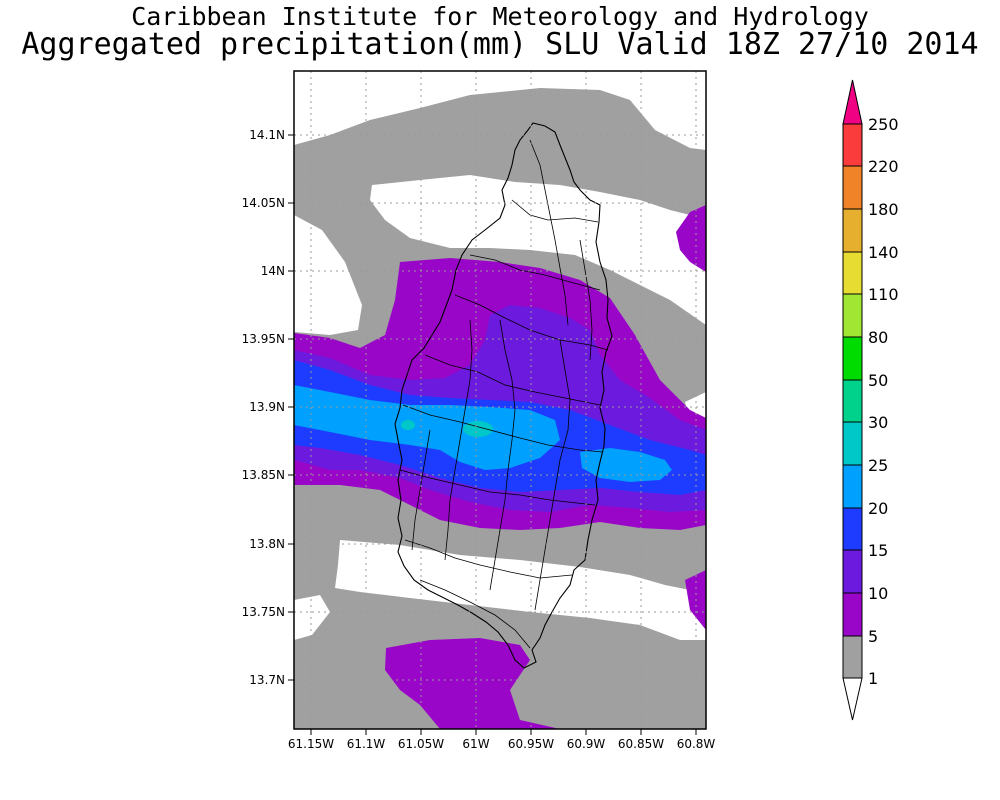 The width and height of the screenshot is (1000, 800). Describe the element at coordinates (483, 433) in the screenshot. I see `field-20-25mm` at that location.